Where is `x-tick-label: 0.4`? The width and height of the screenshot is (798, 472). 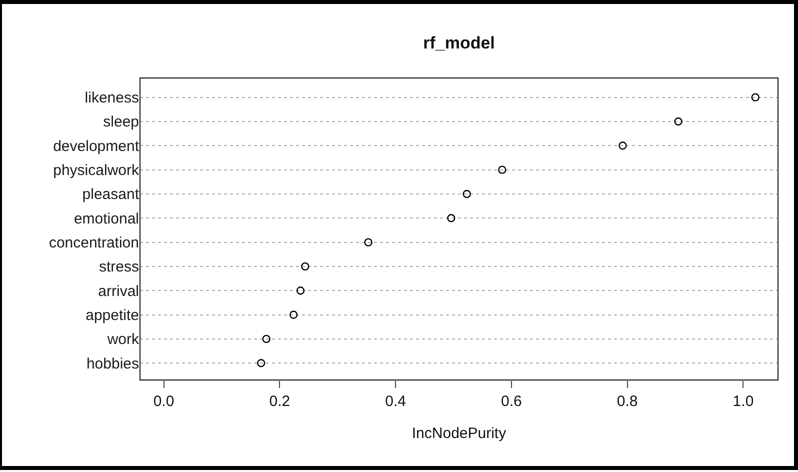
x-tick-label: 0.4 is located at coordinates (395, 401).